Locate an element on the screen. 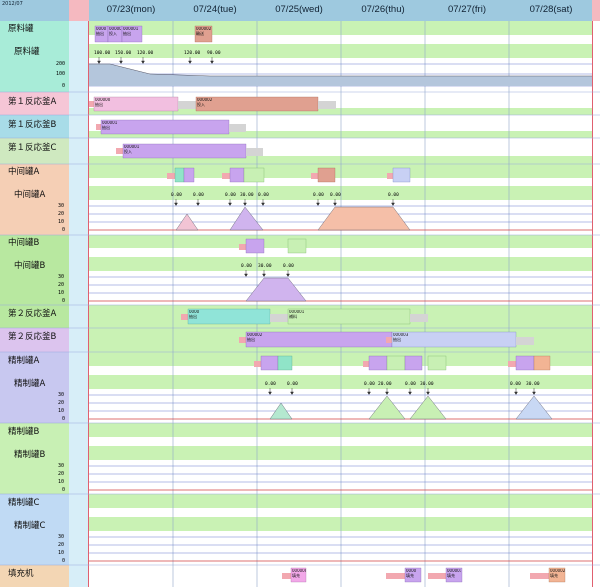 The height and width of the screenshot is (587, 600). raw-tank-tick-200: 200 is located at coordinates (61, 64).